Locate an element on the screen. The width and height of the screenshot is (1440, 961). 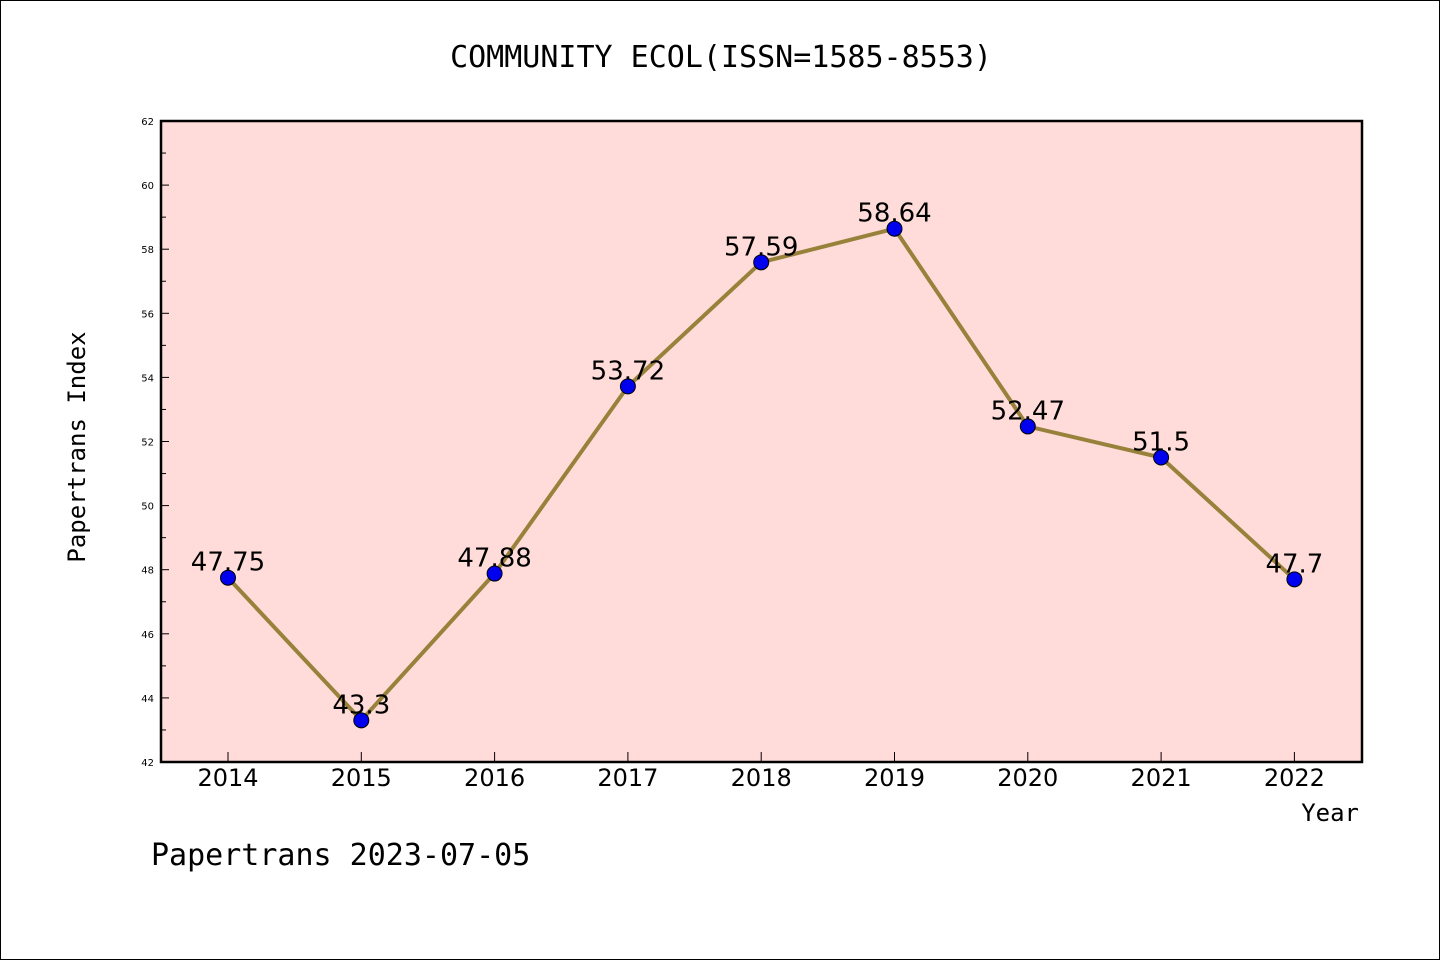
data-label: 43.3 is located at coordinates (361, 705).